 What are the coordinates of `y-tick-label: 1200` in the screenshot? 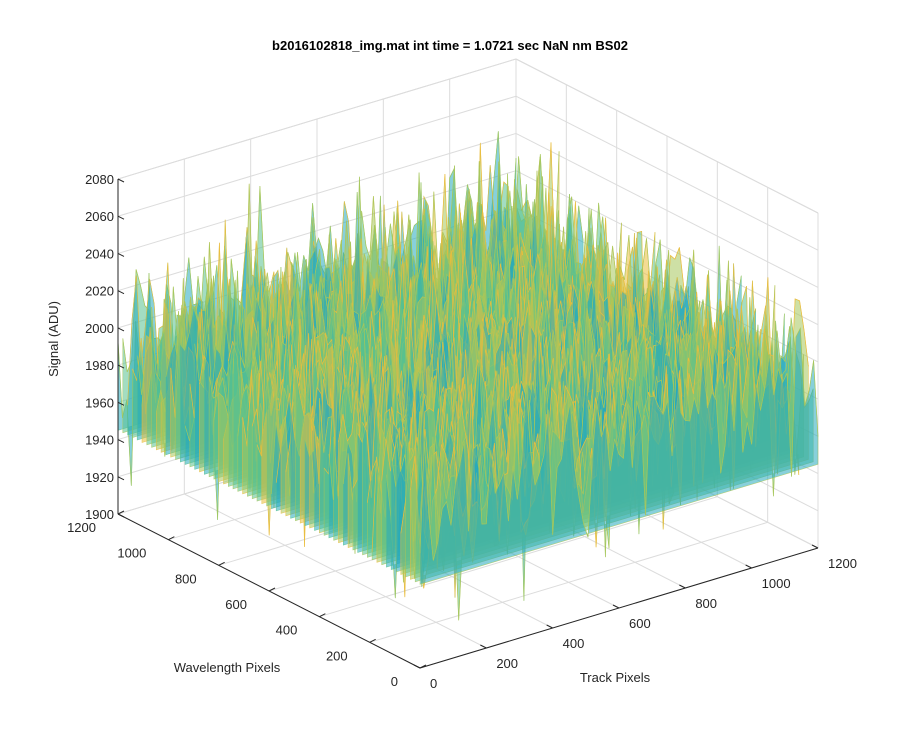 It's located at (81, 527).